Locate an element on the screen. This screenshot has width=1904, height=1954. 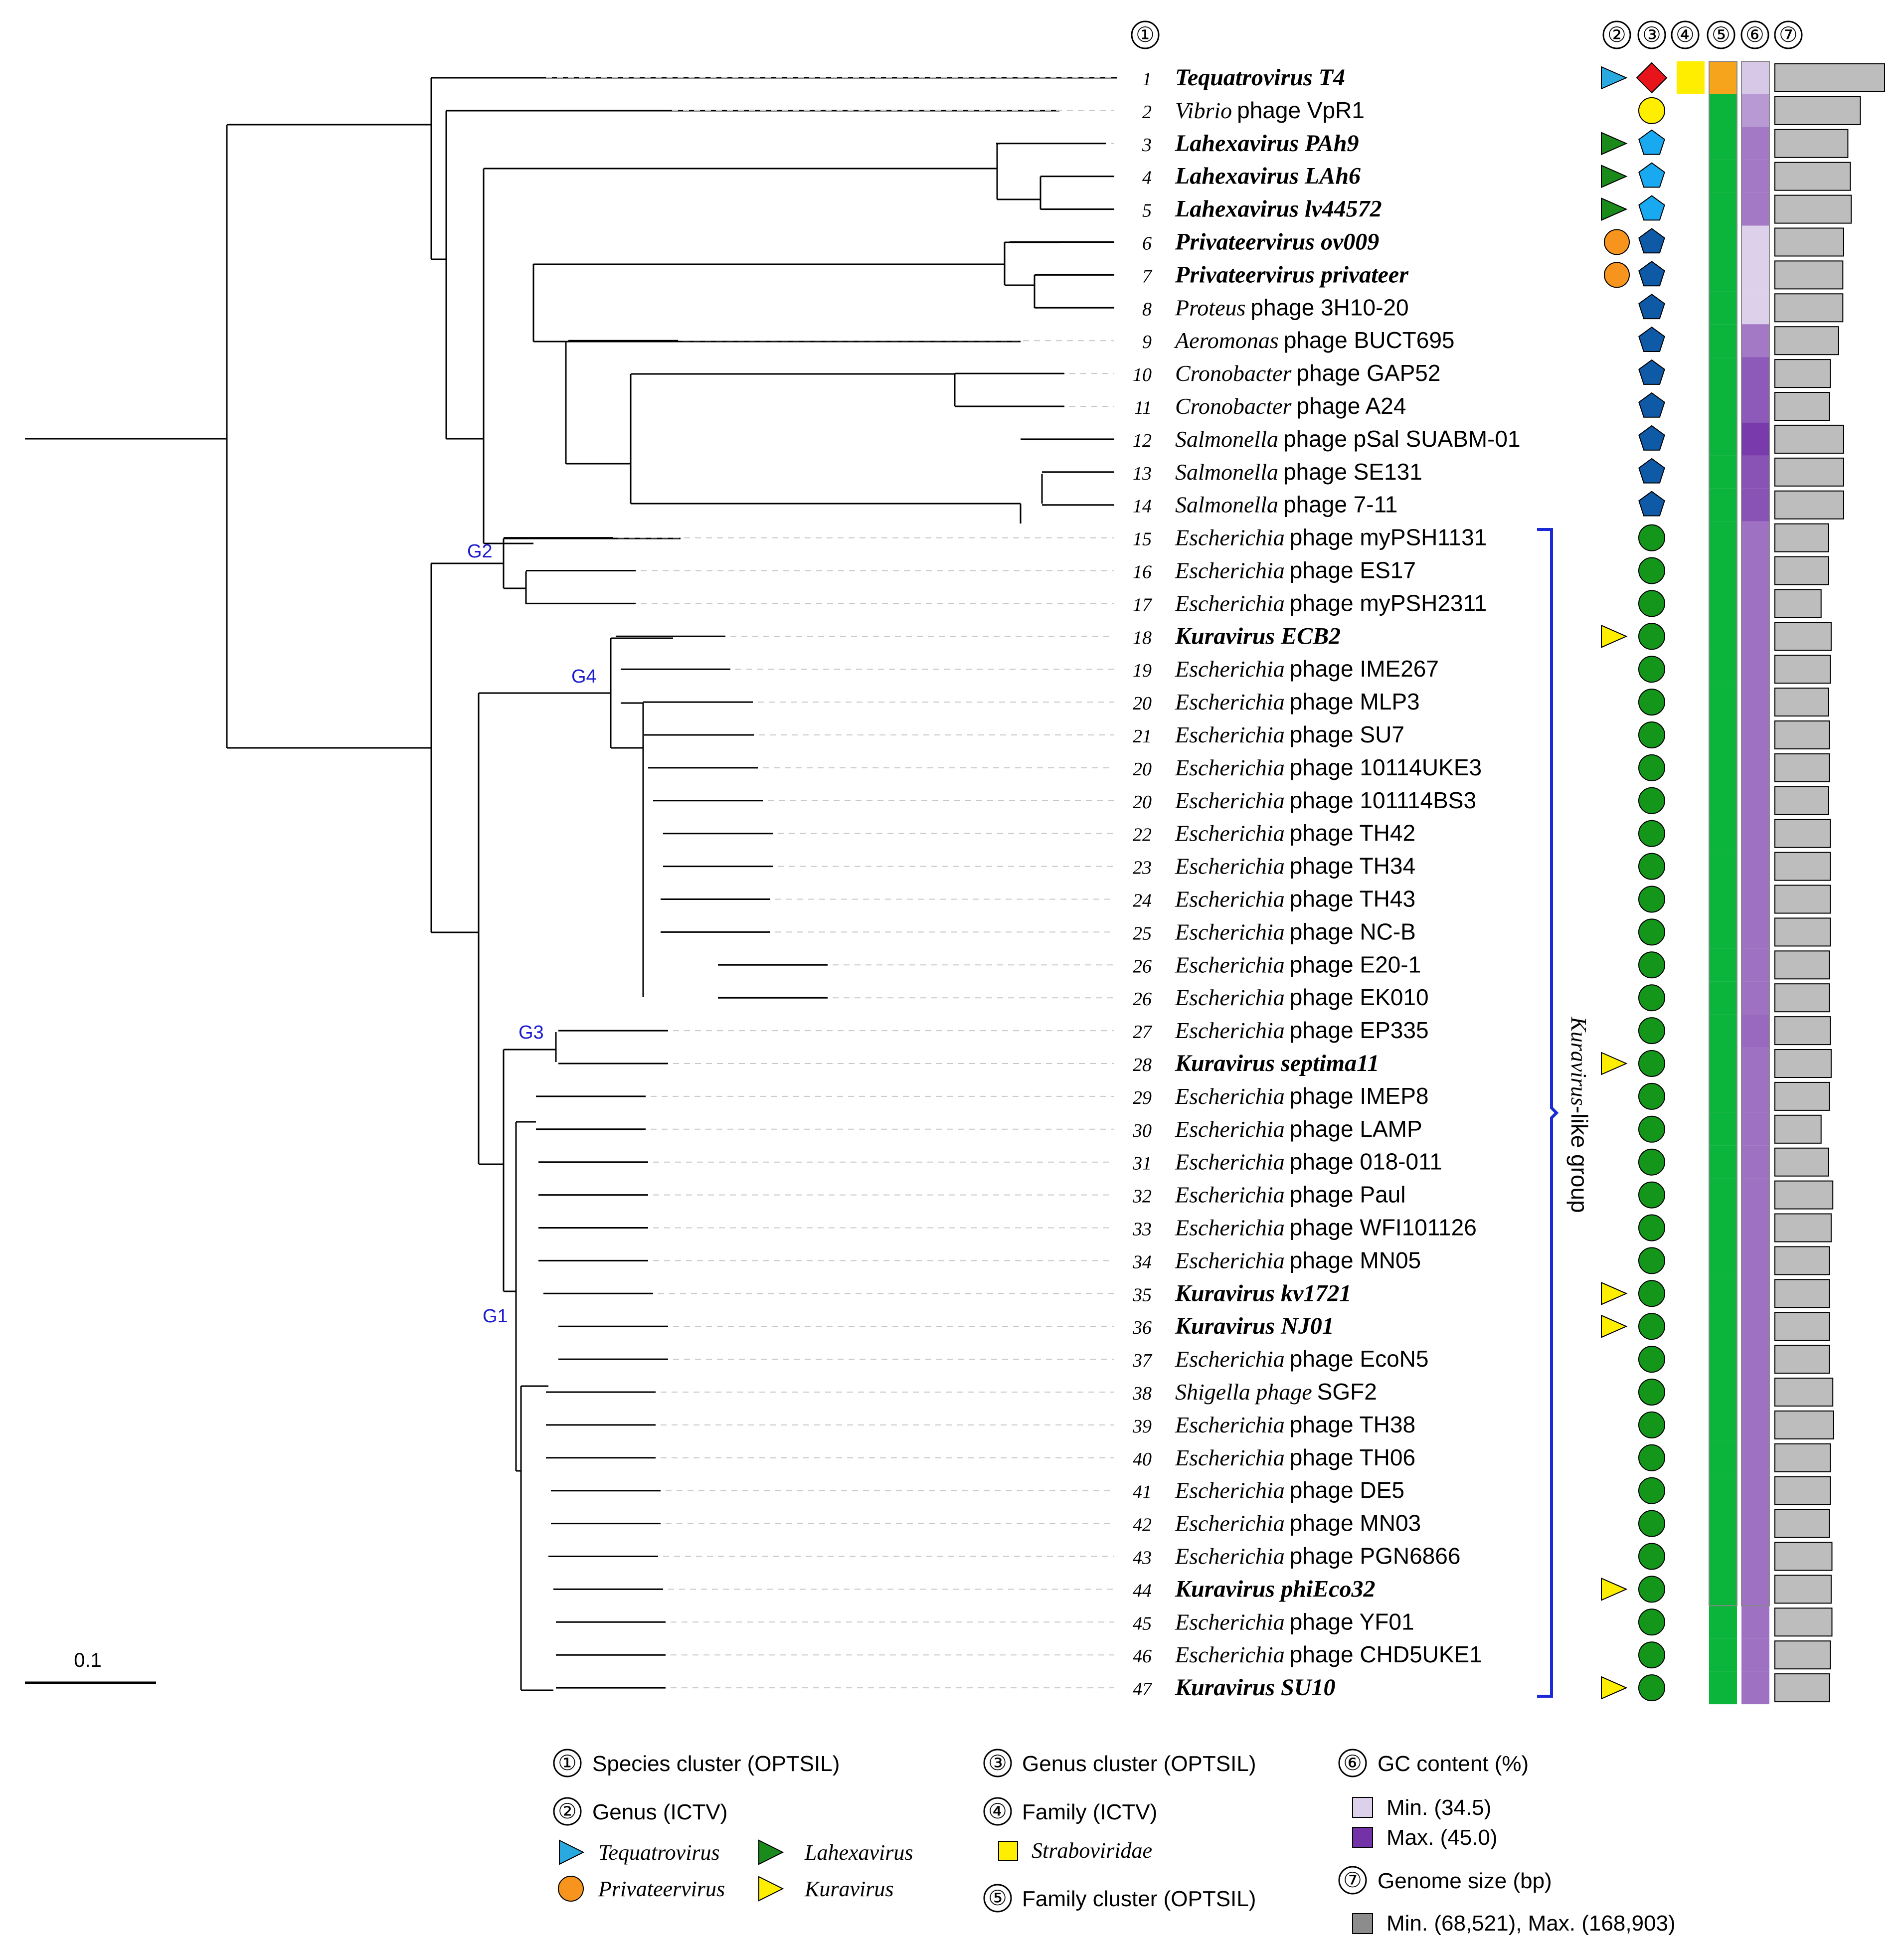
legend-label-2: Genus (ICTV) is located at coordinates (660, 1812).